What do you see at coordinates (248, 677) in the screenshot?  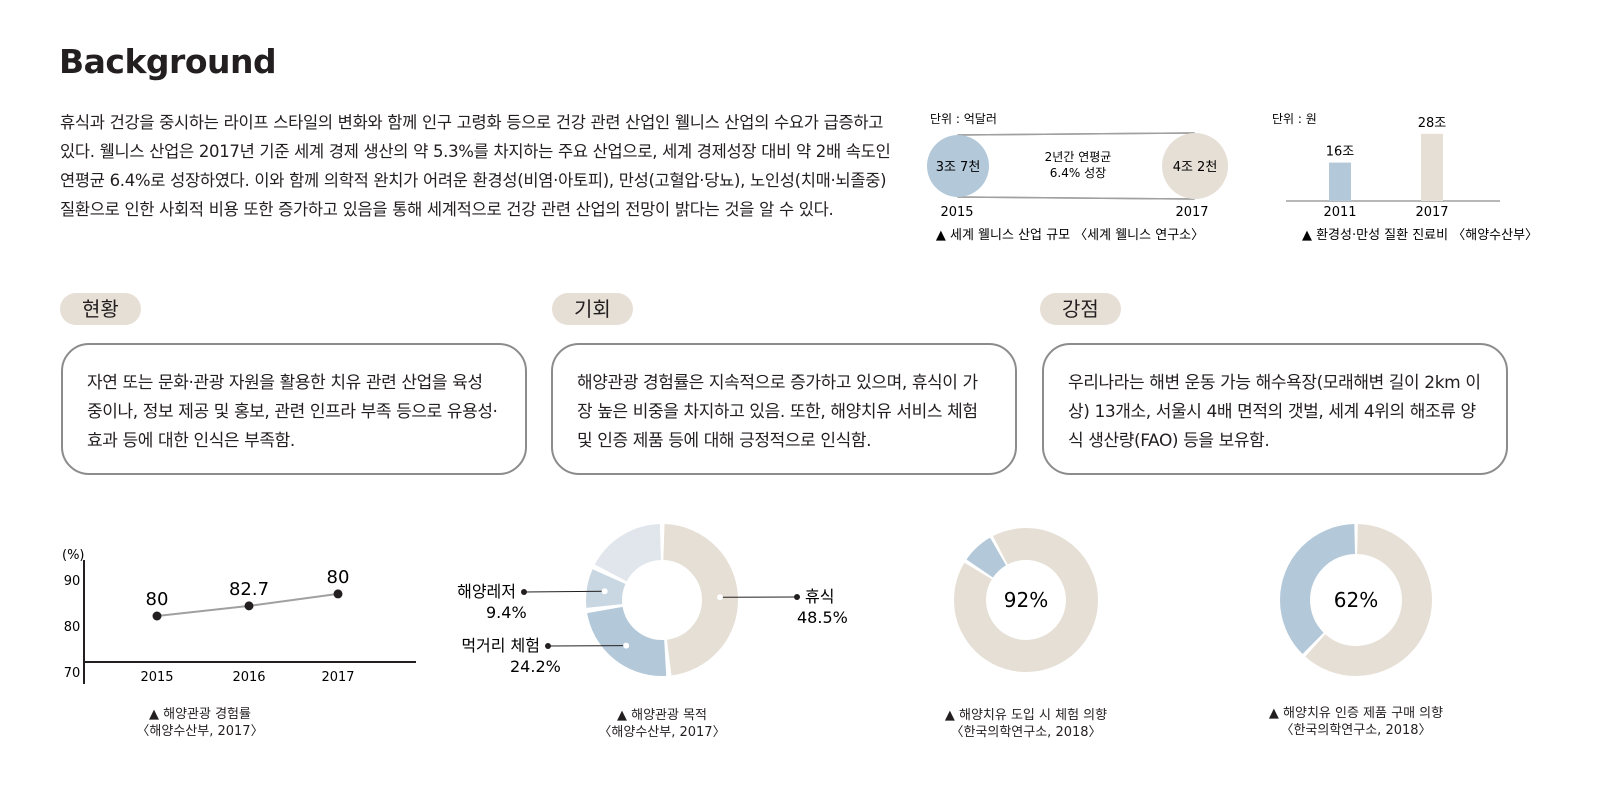 I see `x-tick-label: 2016` at bounding box center [248, 677].